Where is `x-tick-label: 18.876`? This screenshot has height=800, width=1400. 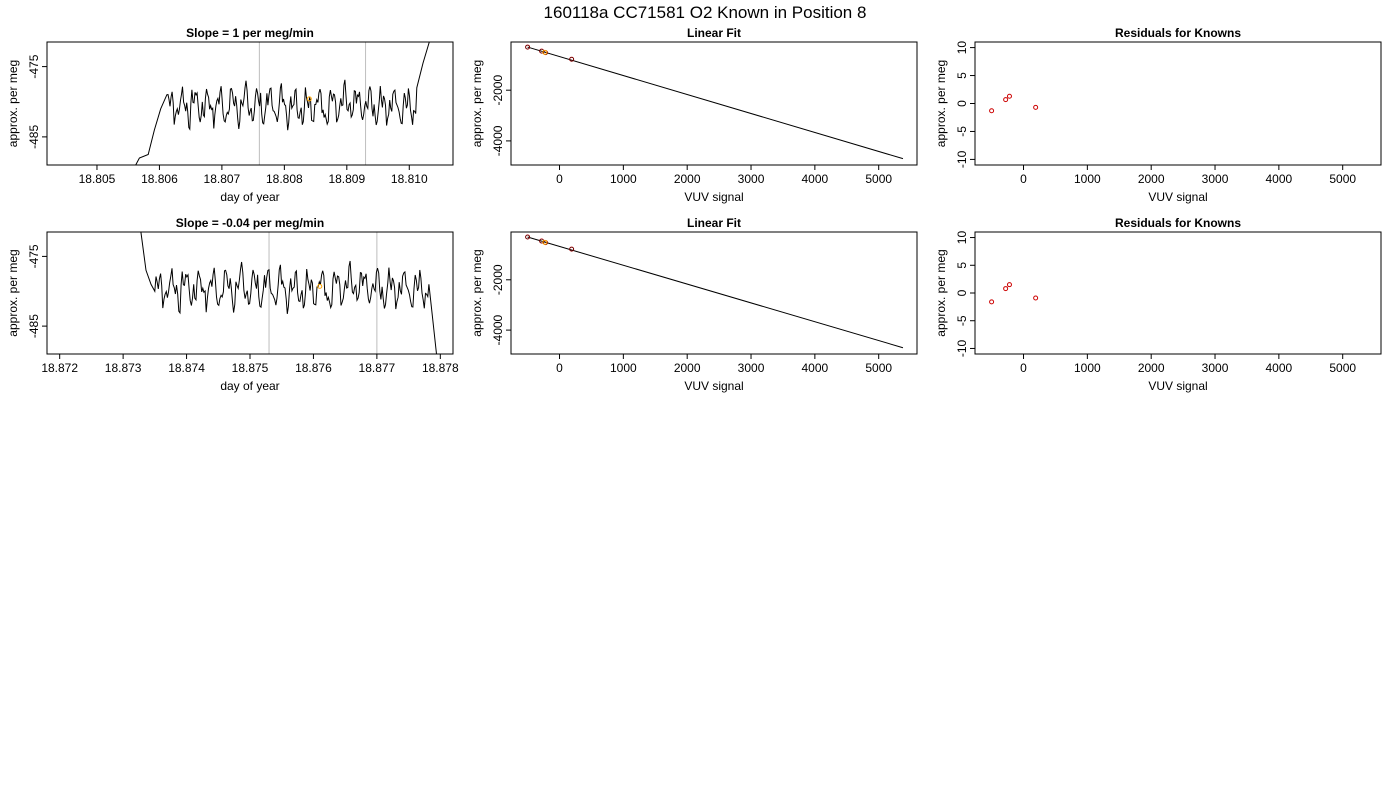
x-tick-label: 18.876 is located at coordinates (313, 368).